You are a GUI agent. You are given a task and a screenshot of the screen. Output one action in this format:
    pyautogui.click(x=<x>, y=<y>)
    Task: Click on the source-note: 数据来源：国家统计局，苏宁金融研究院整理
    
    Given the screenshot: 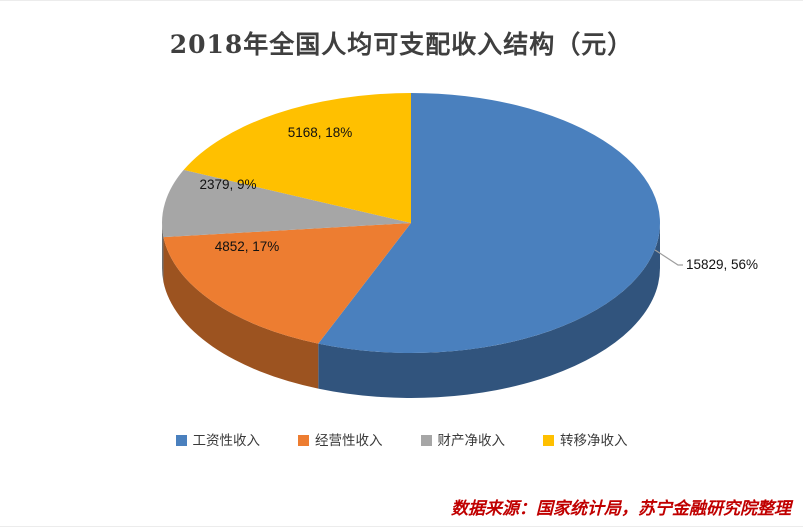 What is the action you would take?
    pyautogui.click(x=621, y=509)
    